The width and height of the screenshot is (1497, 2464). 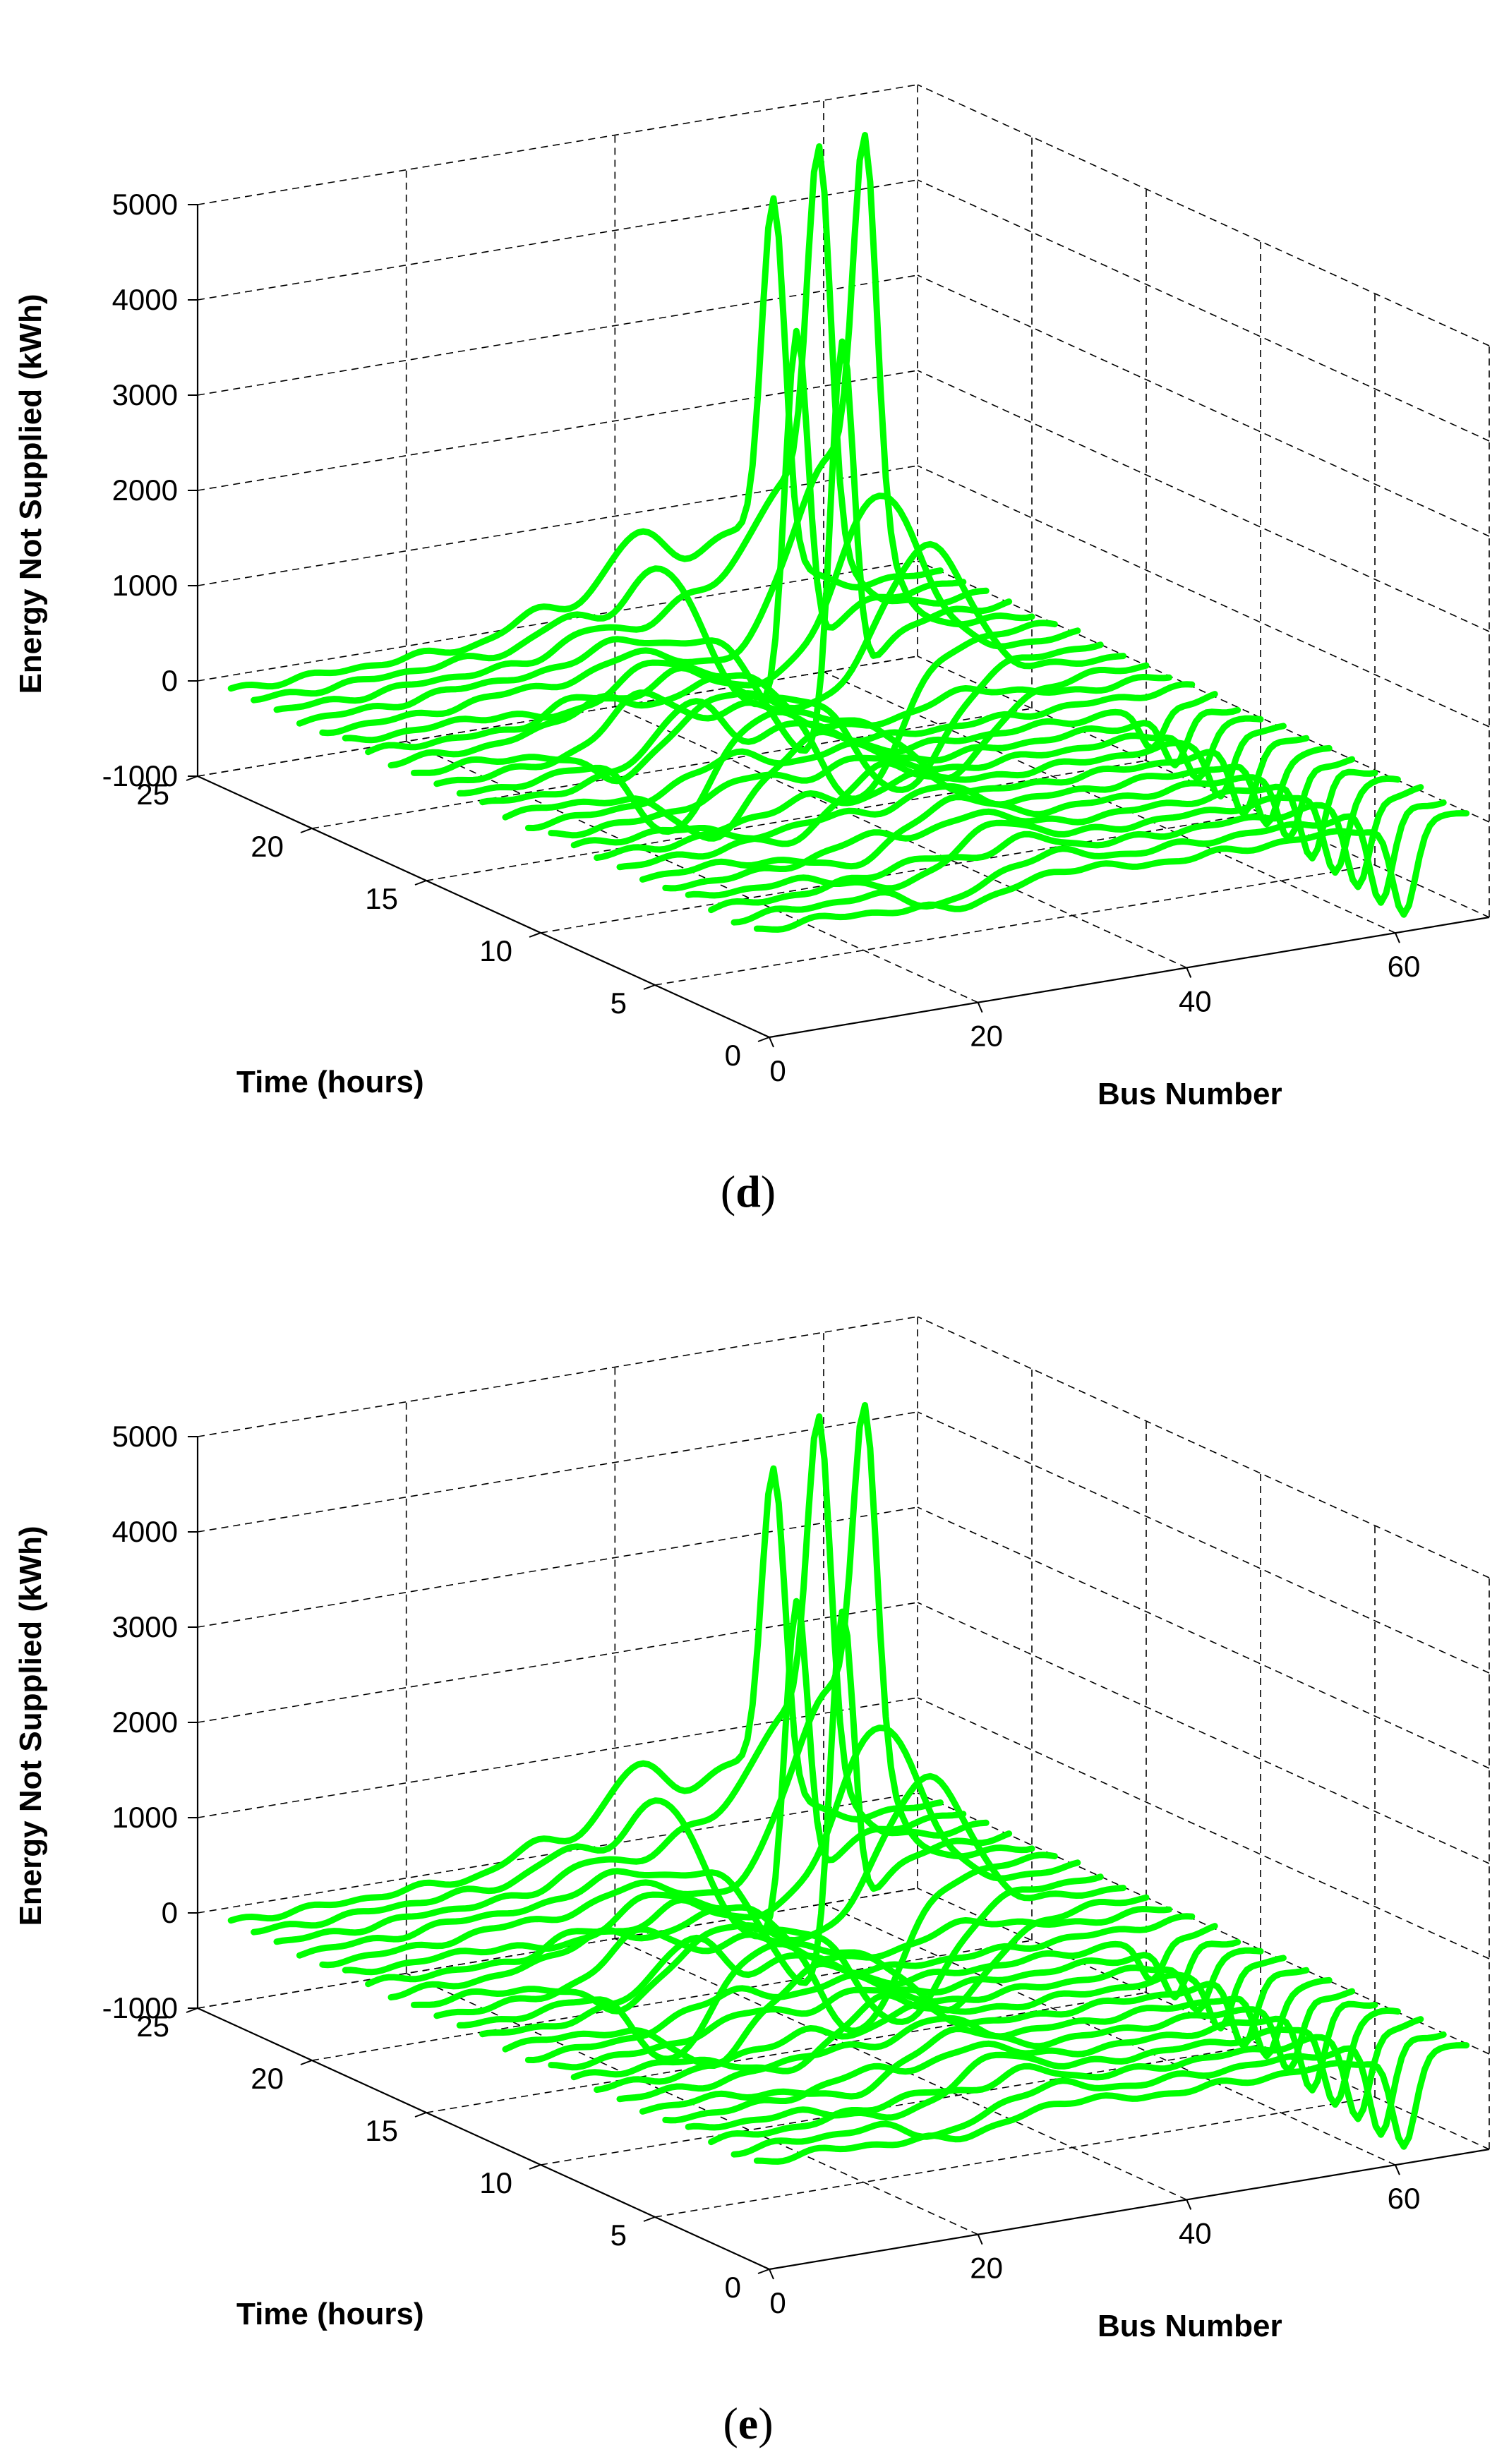 I want to click on y-tick-label: 25, so click(x=152, y=794).